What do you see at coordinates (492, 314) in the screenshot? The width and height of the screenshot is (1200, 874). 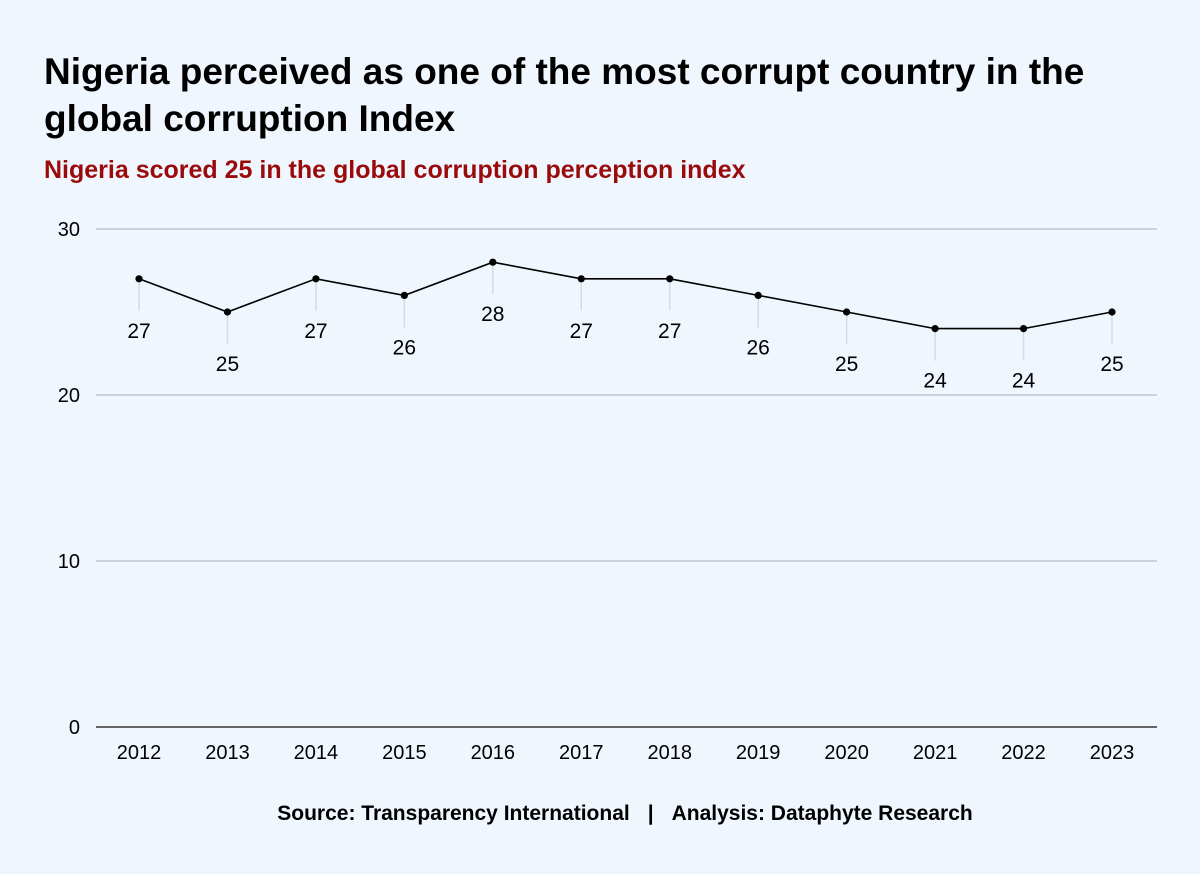 I see `data-label: 28` at bounding box center [492, 314].